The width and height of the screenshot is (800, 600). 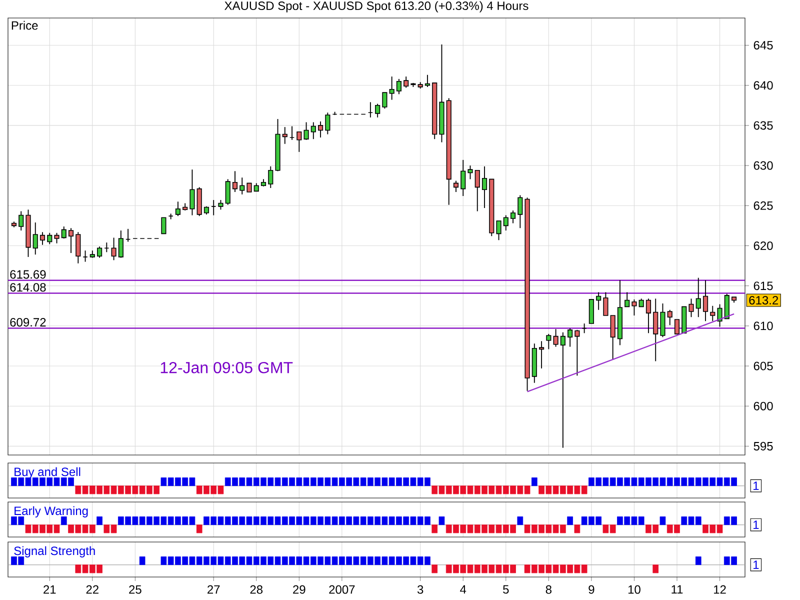 I want to click on x-tick-label: 5, so click(x=506, y=589).